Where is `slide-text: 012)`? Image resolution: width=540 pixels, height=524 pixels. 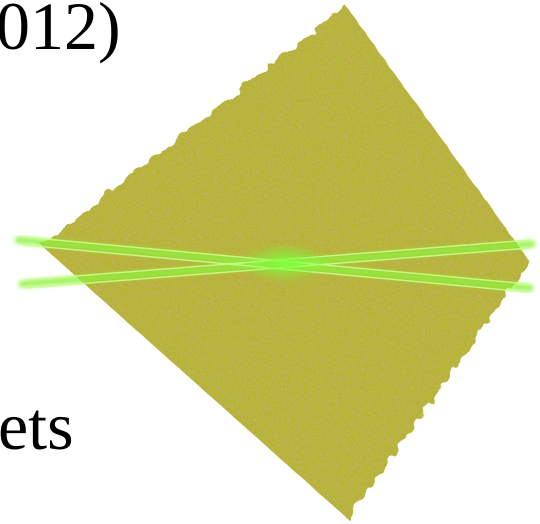 slide-text: 012) is located at coordinates (60, 32).